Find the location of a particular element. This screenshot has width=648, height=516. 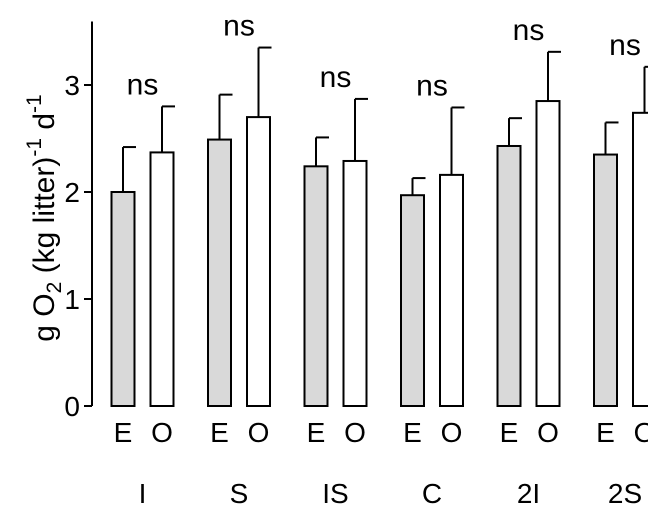

y-tick-label: 2 is located at coordinates (72, 192).